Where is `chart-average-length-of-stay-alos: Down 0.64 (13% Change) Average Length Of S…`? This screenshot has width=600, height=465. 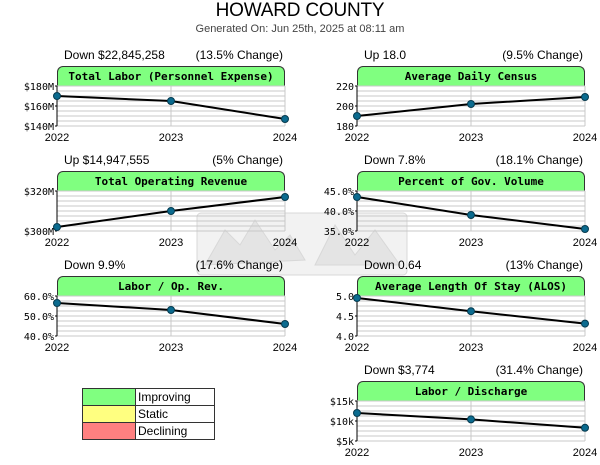
chart-average-length-of-stay-alos: Down 0.64 (13% Change) Average Length Of S… is located at coordinates (466, 306).